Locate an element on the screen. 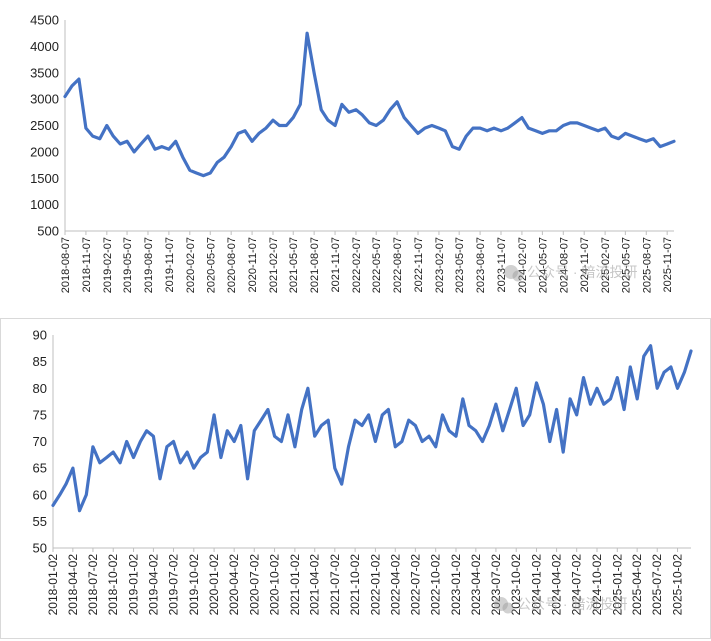  x-tick-label: 2022-11-07 is located at coordinates (419, 264).